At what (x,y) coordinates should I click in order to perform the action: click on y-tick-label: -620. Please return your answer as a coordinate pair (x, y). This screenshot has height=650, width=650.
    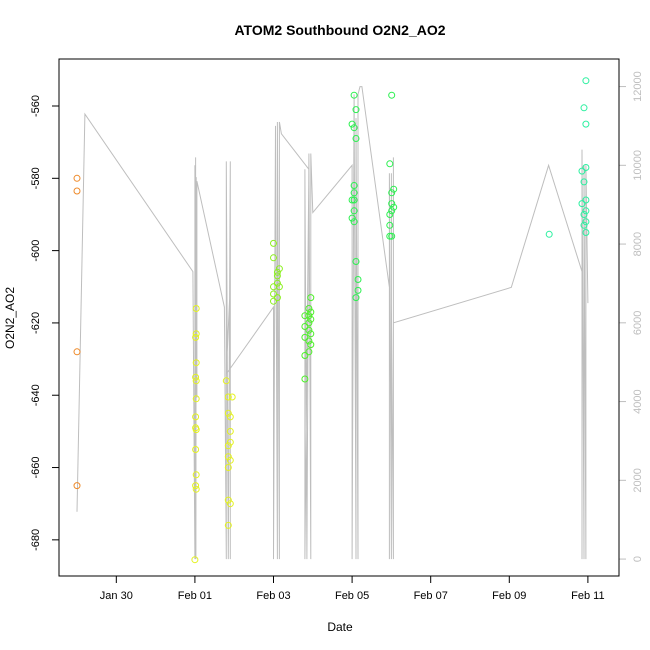
    Looking at the image, I should click on (36, 323).